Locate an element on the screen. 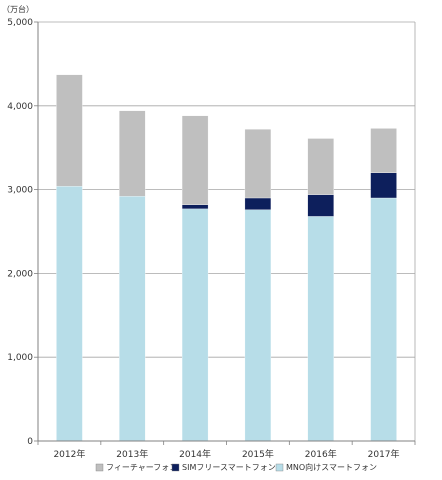  x-tick-labels: 2012年 2013年 2014年 2015年 2016年 2017年 is located at coordinates (226, 454).